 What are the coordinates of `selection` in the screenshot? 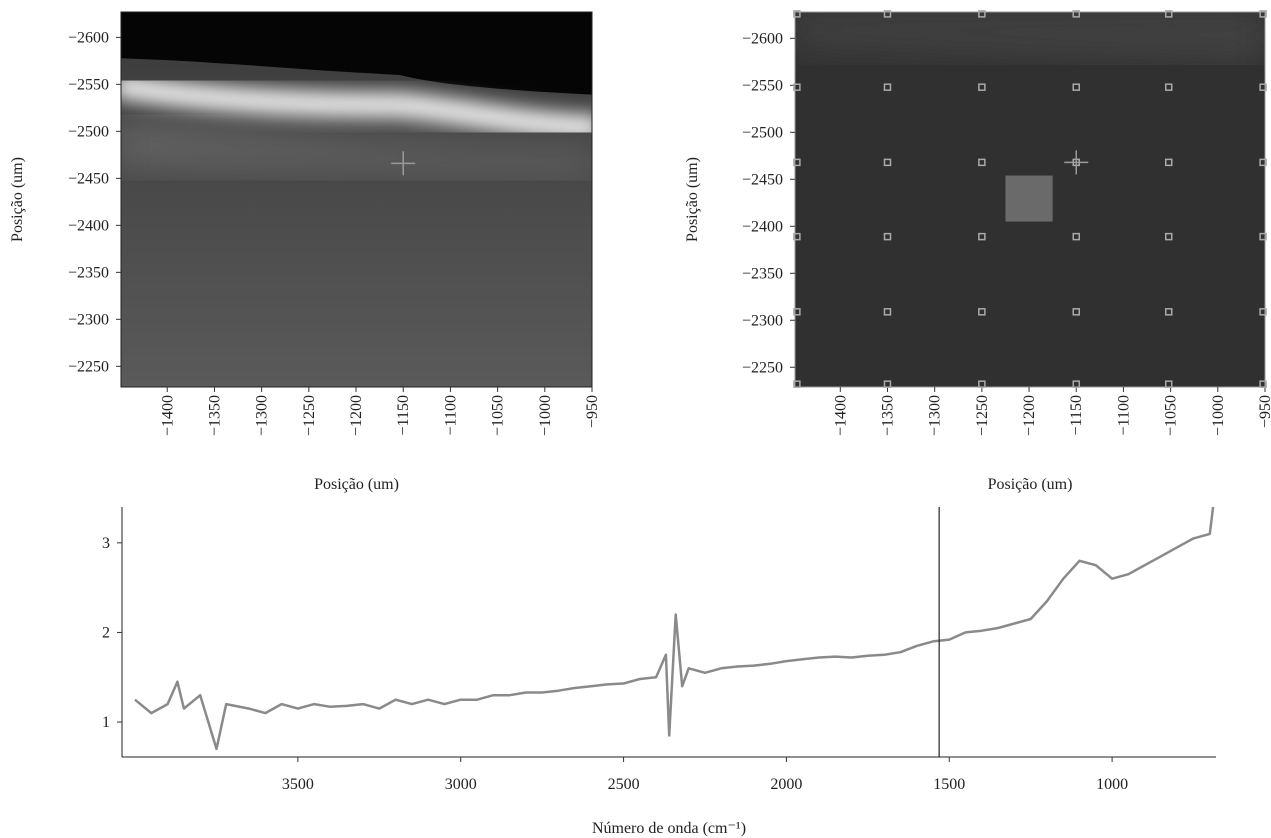 It's located at (1029, 198).